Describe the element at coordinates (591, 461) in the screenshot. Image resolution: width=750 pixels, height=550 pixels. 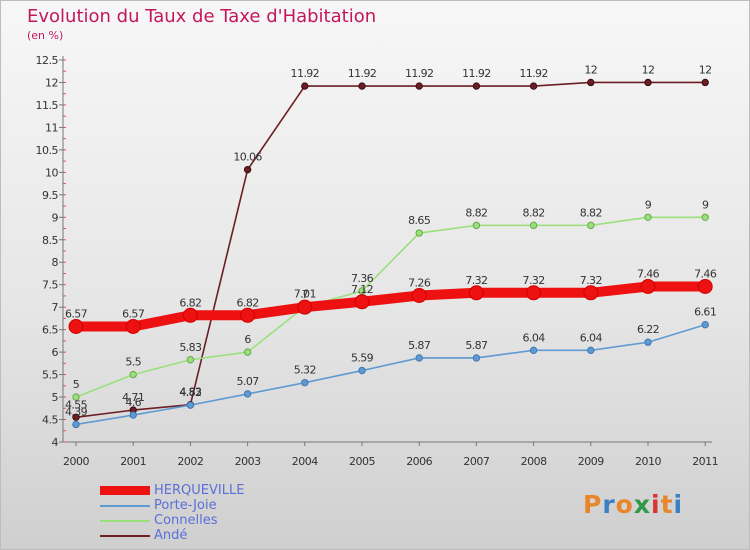
I see `x-tick-label: 2009` at that location.